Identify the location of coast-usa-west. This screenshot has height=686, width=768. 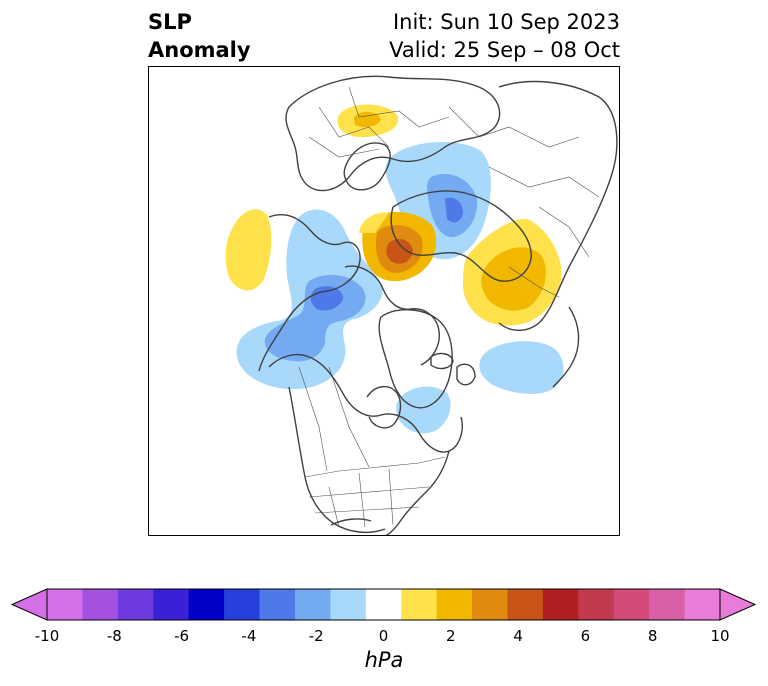
(337, 460).